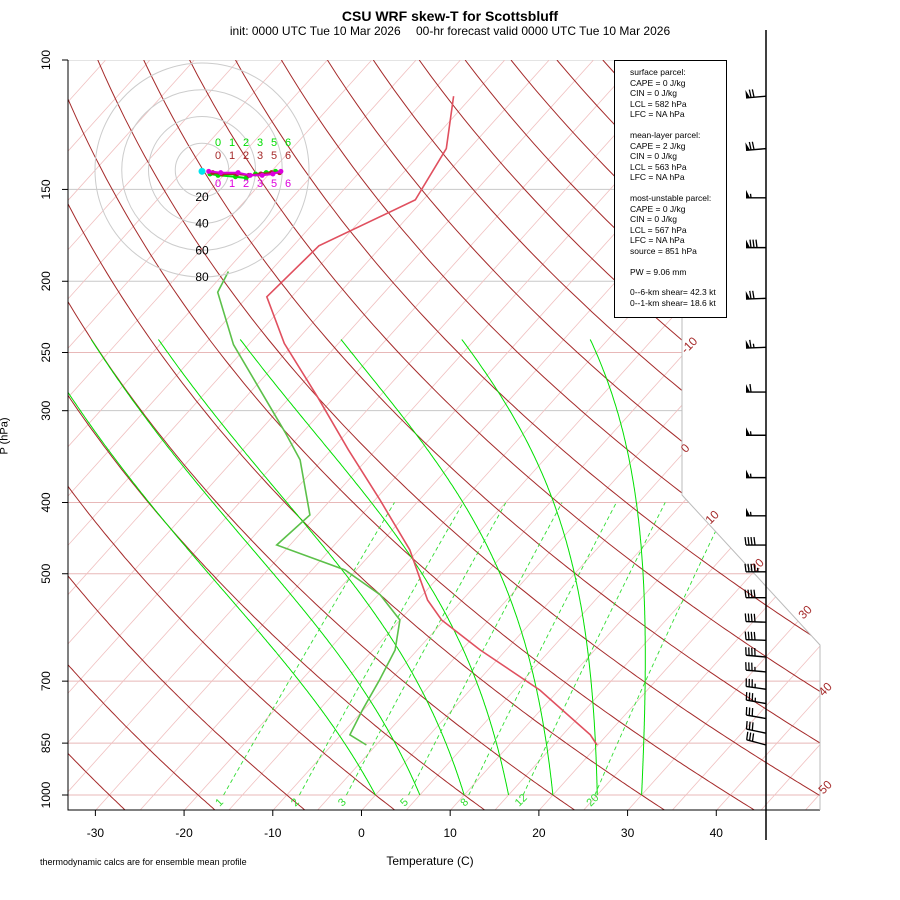 This screenshot has width=900, height=900. I want to click on dewpoint-profile, so click(308, 508).